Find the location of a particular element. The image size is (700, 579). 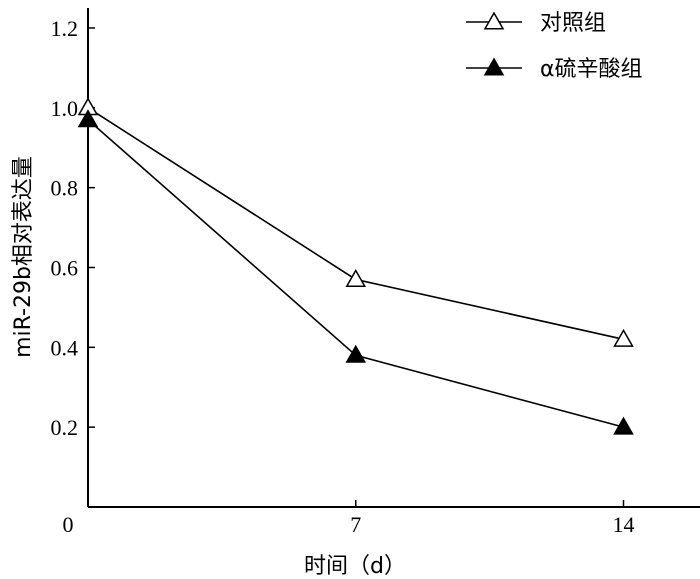

y-tick-label: 1.2 is located at coordinates (65, 28).